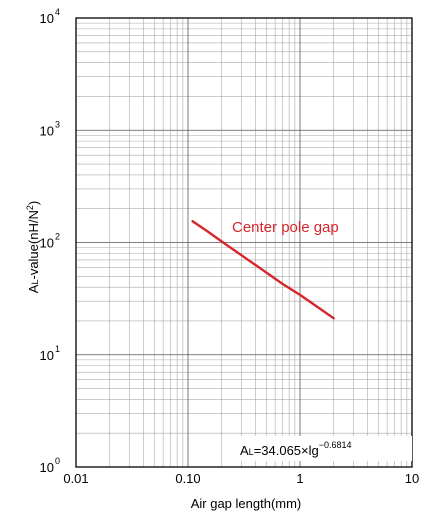 The image size is (425, 512). I want to click on fit-formula: AL=34.065×lg−0.6814, so click(296, 449).